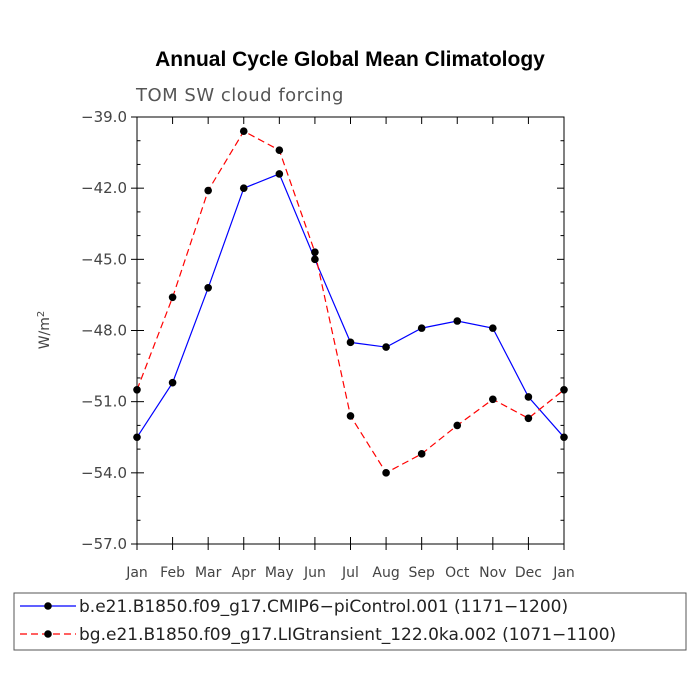 Image resolution: width=700 pixels, height=700 pixels. Describe the element at coordinates (314, 573) in the screenshot. I see `x-tick-label: Jun` at that location.